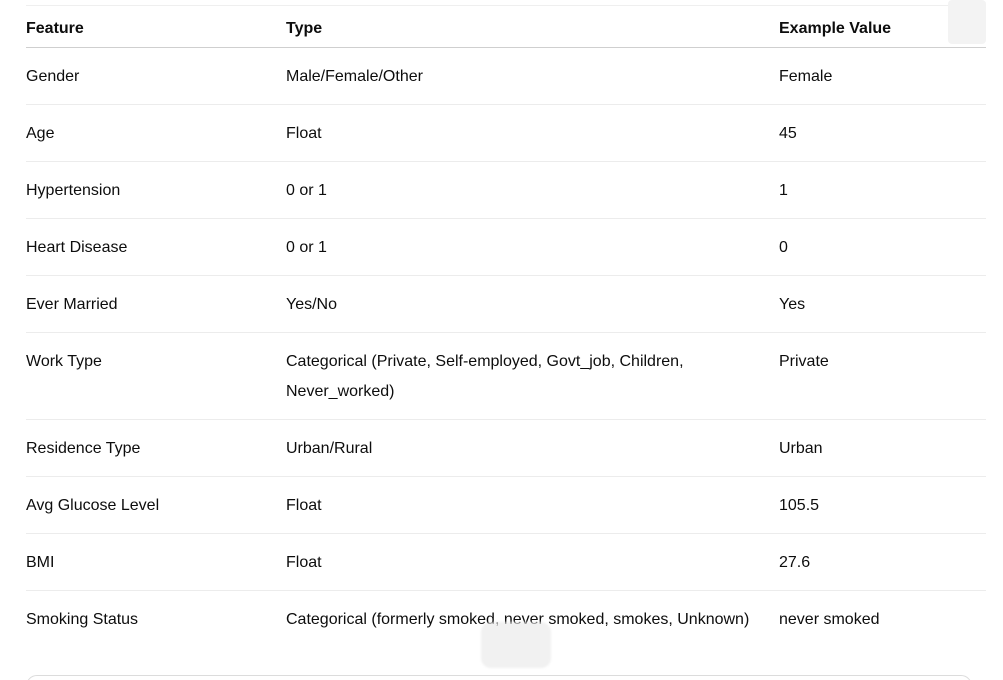 This screenshot has height=680, width=1003. I want to click on cell-feature: Work Type, so click(156, 376).